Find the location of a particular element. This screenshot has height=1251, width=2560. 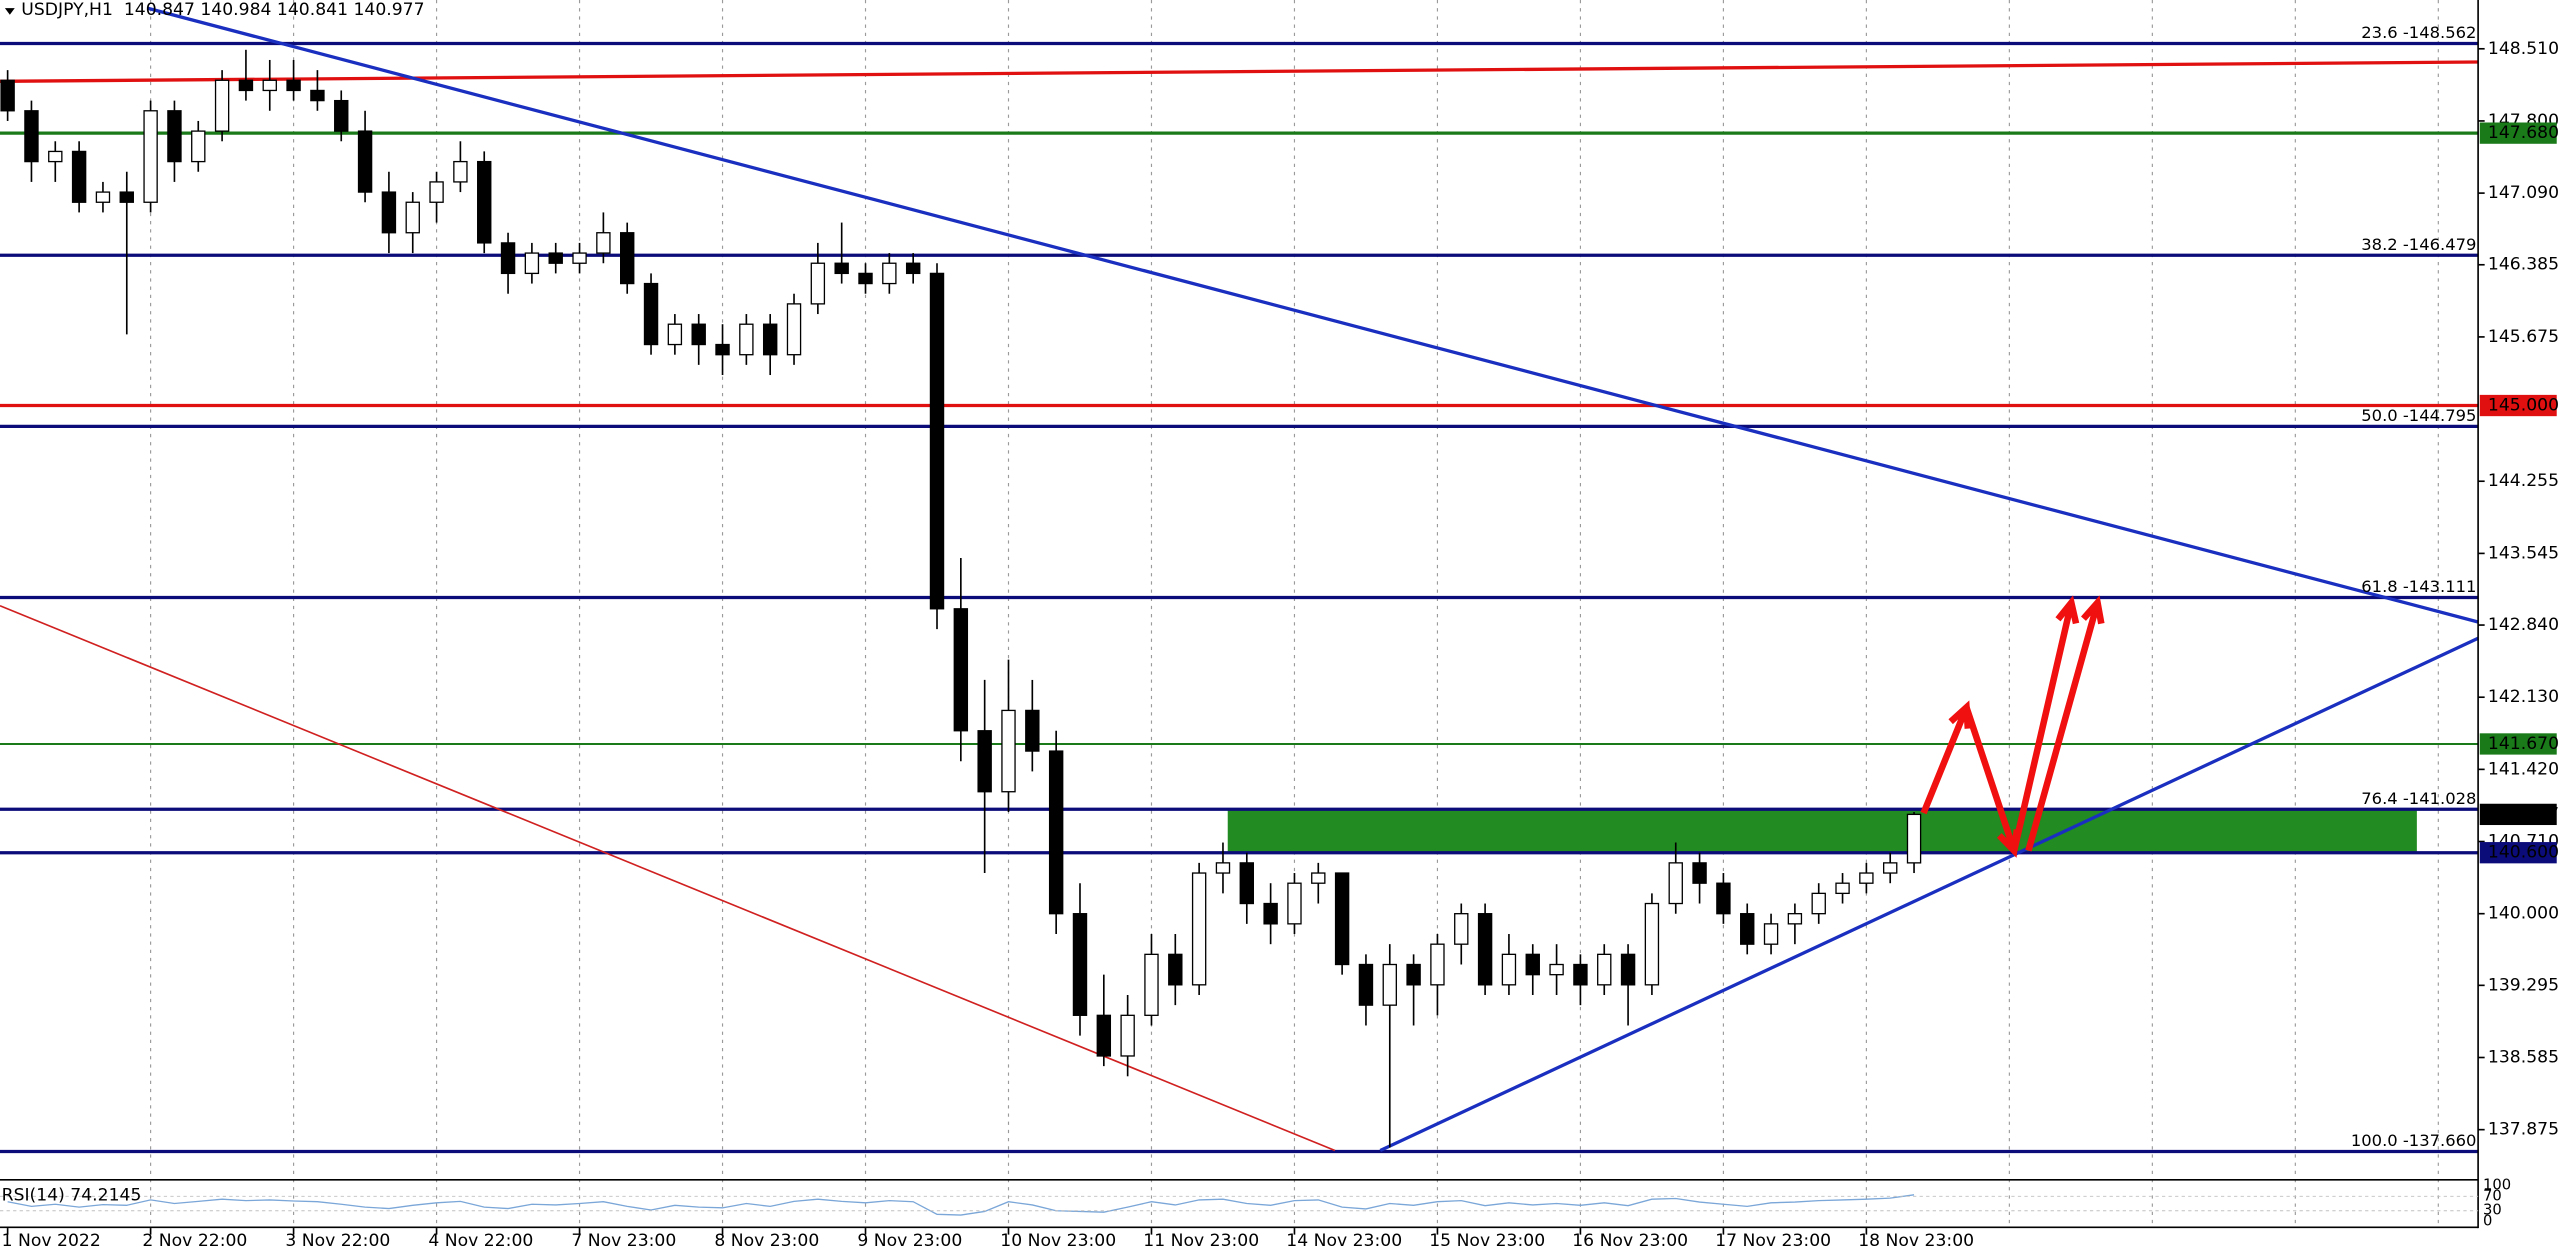

x-tick-label: 16 Nov 23:00 is located at coordinates (1630, 1241).